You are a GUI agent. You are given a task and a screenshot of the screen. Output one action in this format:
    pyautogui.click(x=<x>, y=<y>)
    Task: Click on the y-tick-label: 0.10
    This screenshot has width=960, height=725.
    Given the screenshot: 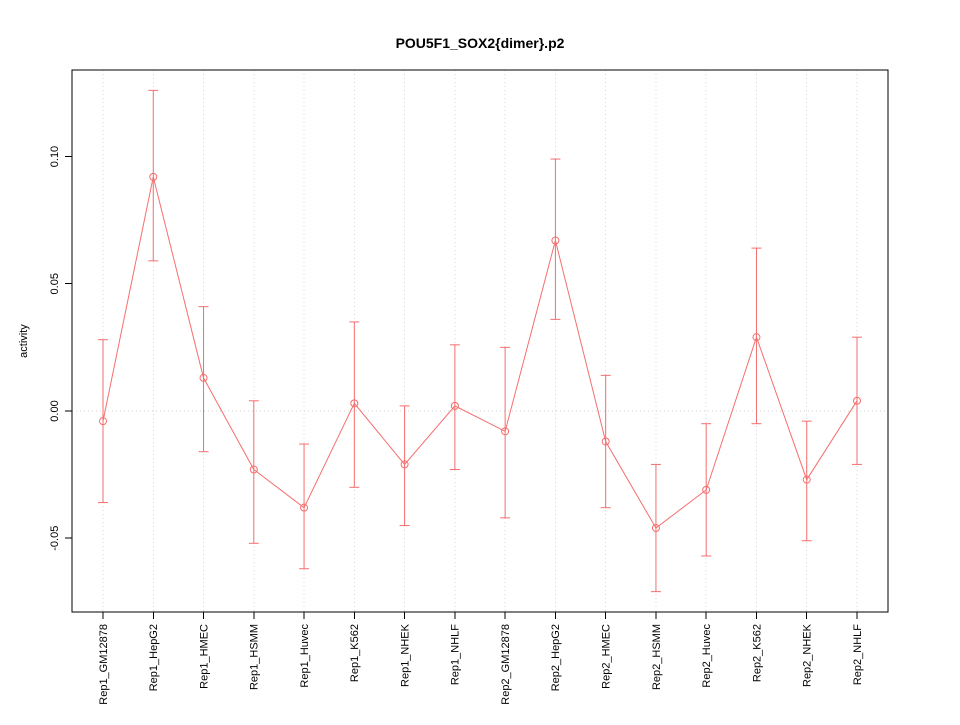 What is the action you would take?
    pyautogui.click(x=55, y=156)
    